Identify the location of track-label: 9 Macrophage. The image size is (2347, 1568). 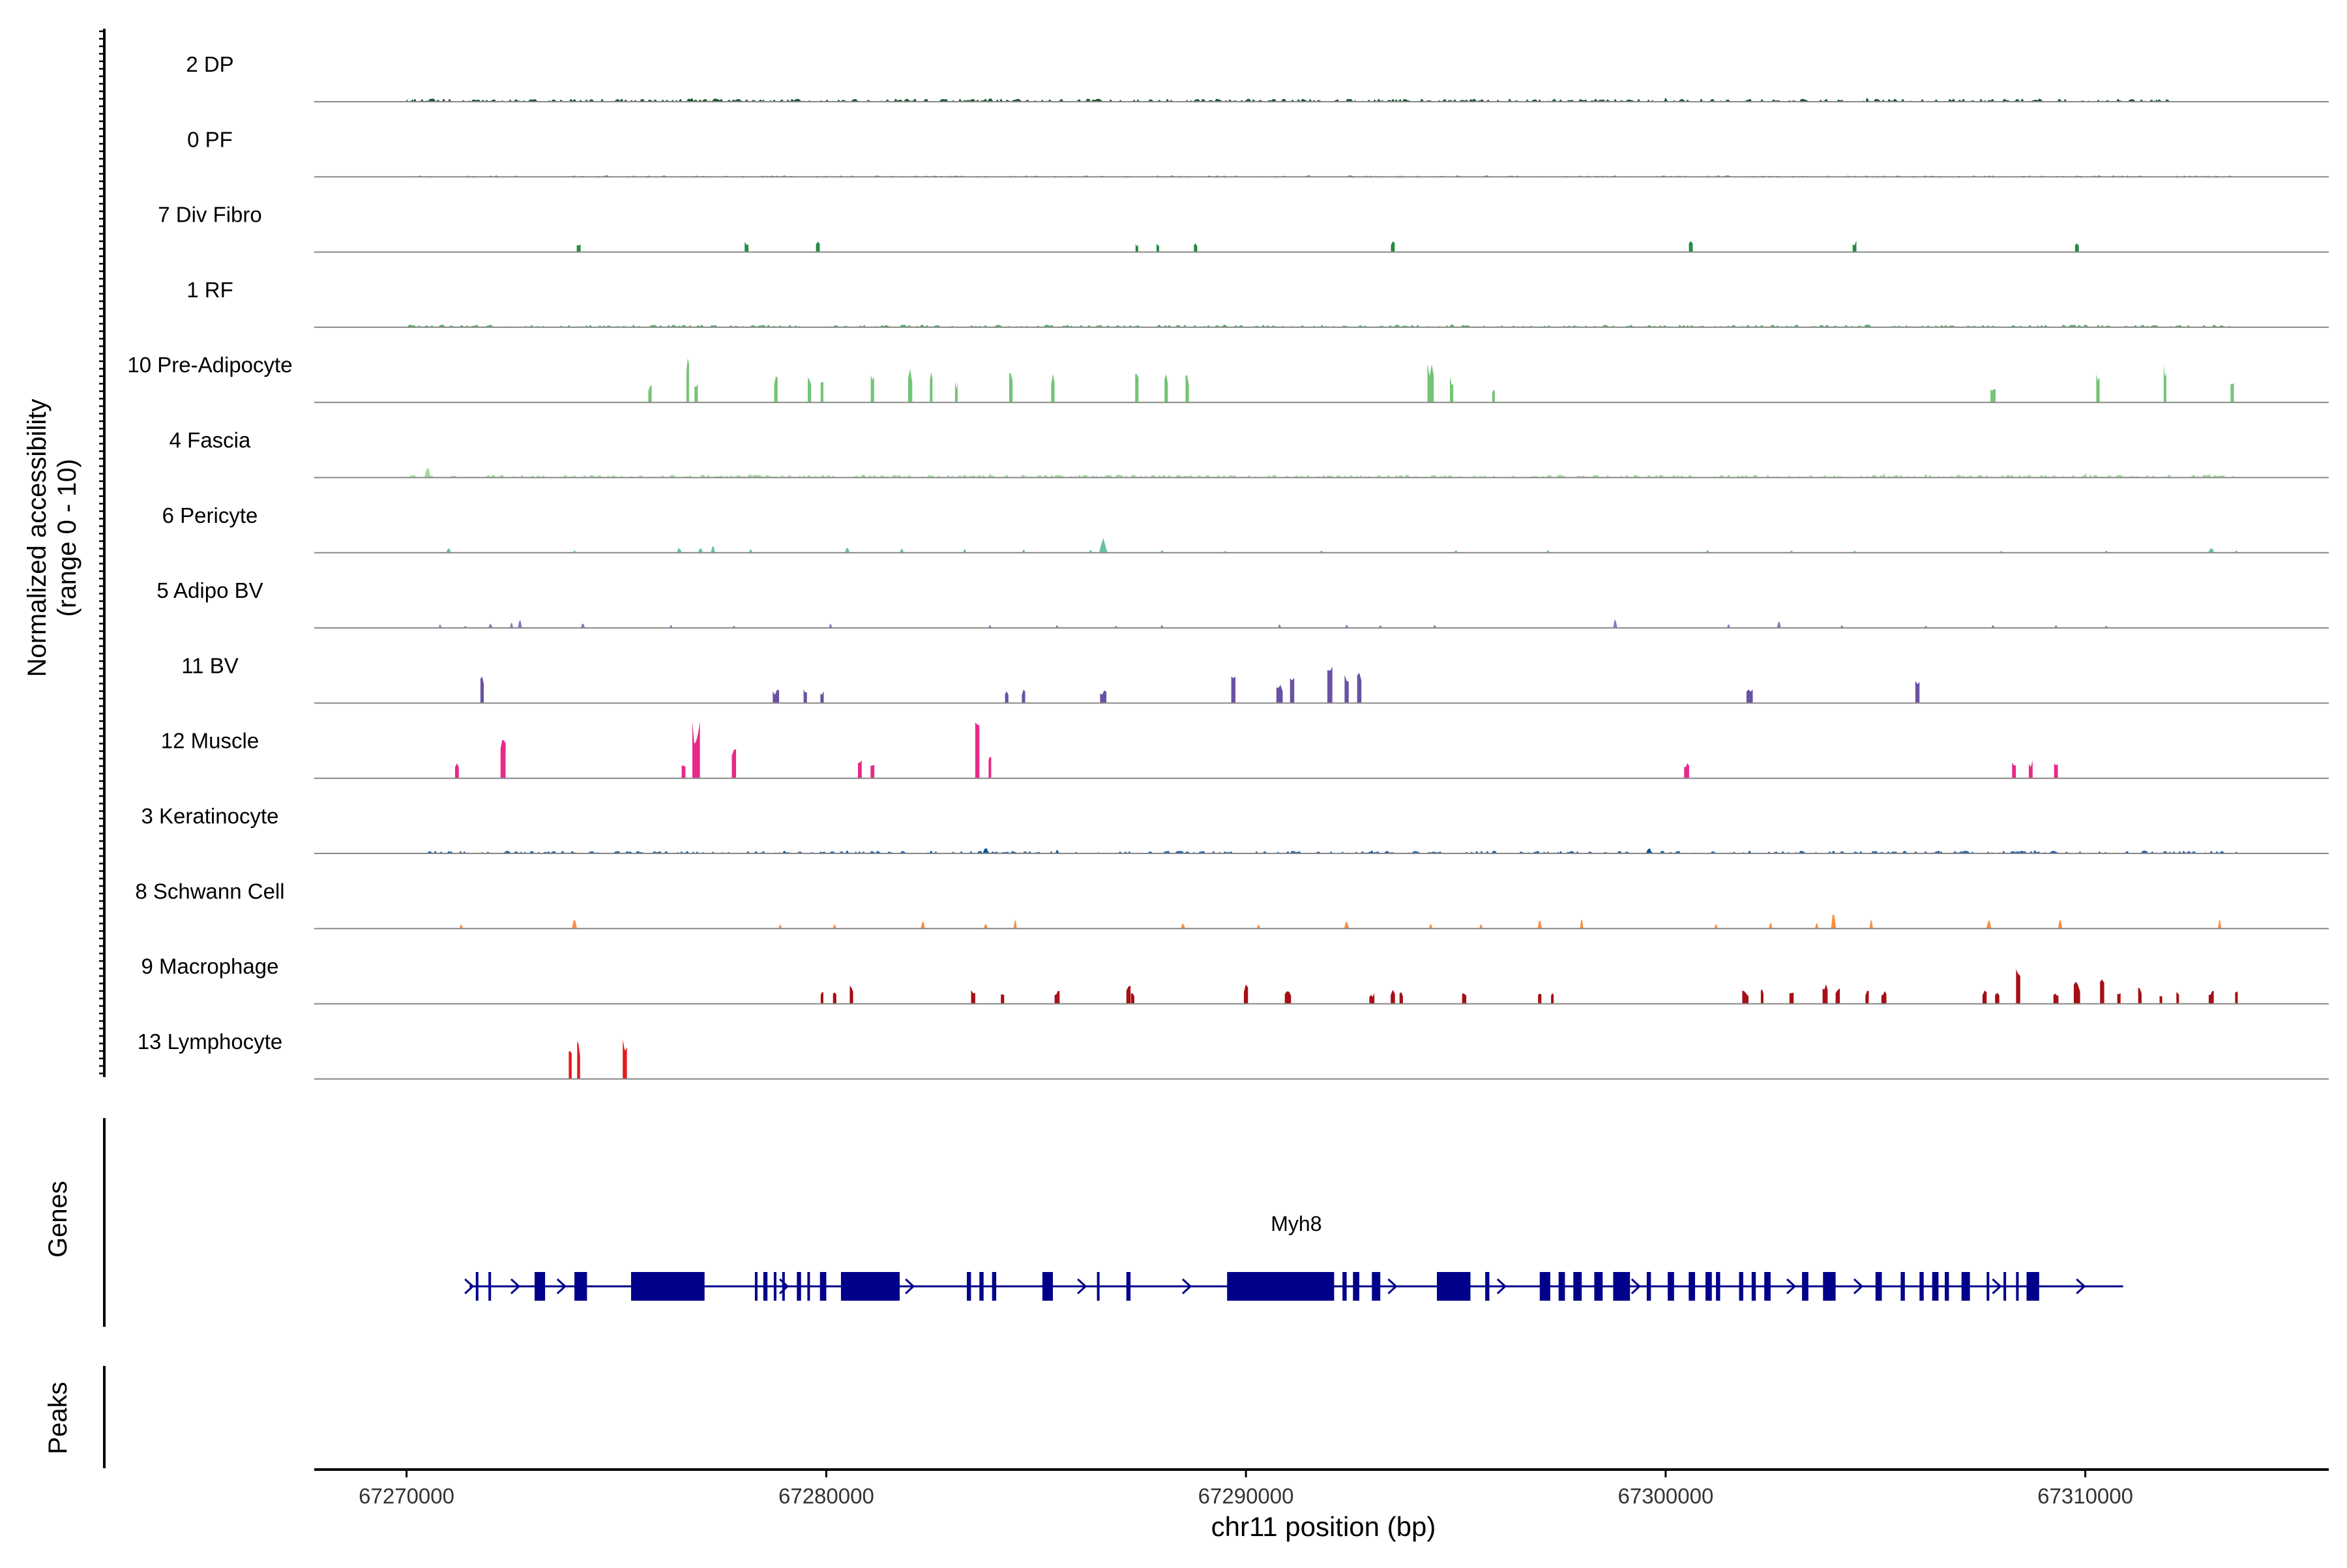
(210, 967).